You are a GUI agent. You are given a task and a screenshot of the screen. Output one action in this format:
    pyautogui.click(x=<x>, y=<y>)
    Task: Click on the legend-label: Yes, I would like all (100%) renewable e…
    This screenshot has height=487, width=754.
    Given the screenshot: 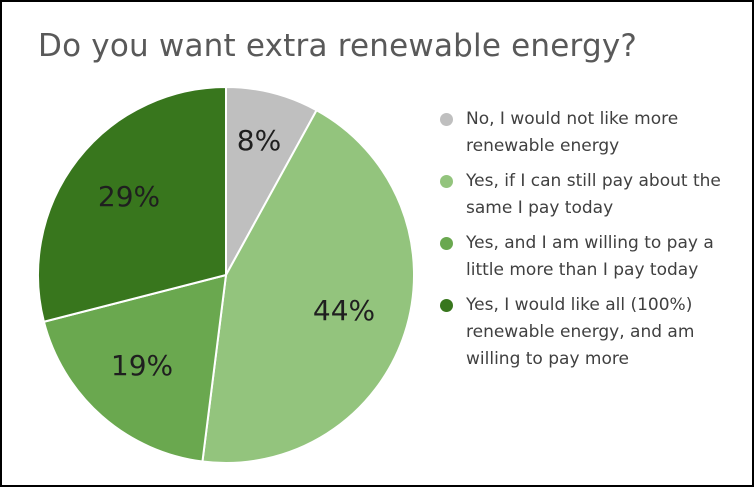 What is the action you would take?
    pyautogui.click(x=580, y=332)
    